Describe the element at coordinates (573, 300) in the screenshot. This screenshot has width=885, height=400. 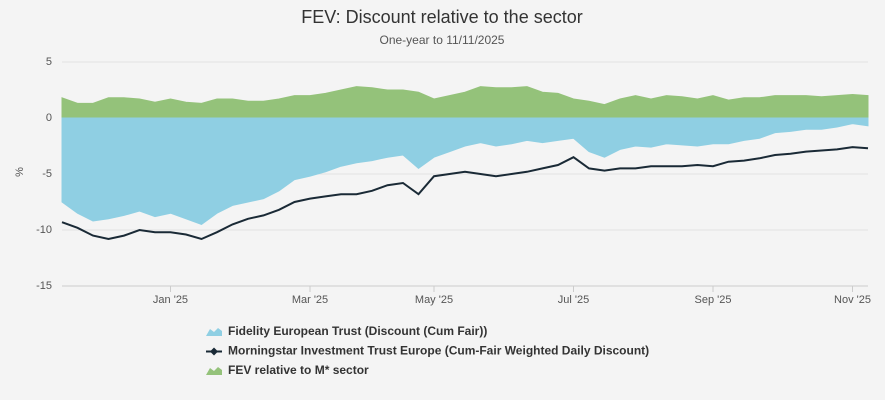
I see `x-tick-label: Jul '25` at that location.